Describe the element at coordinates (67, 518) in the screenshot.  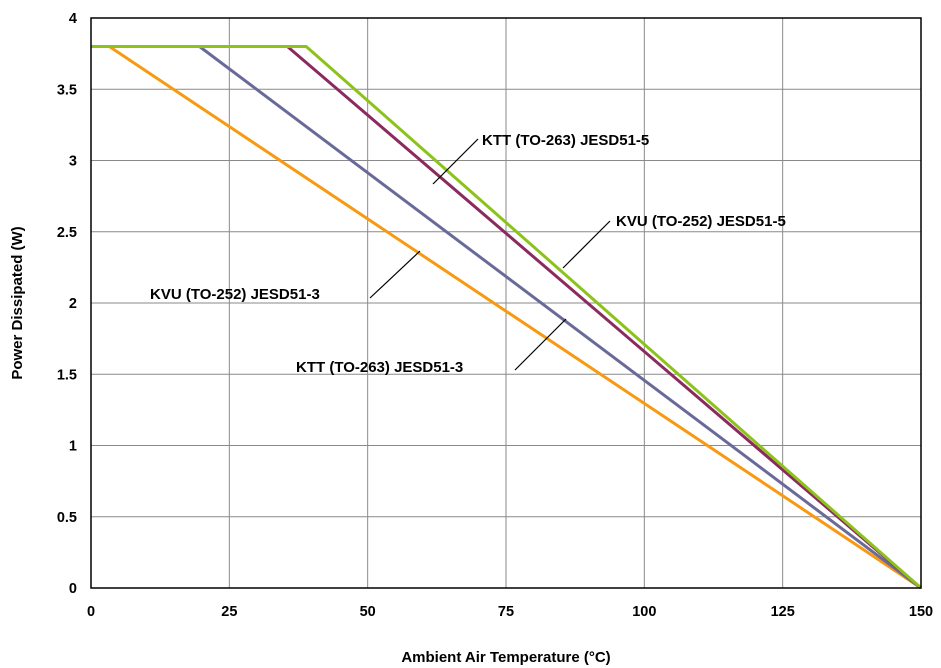
I see `y-tick-label: 0.5` at that location.